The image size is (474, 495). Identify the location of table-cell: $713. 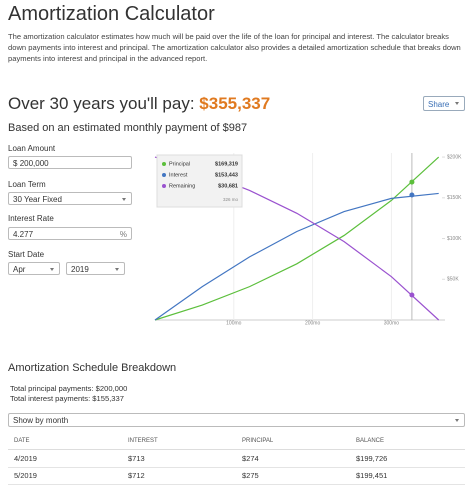
(136, 458).